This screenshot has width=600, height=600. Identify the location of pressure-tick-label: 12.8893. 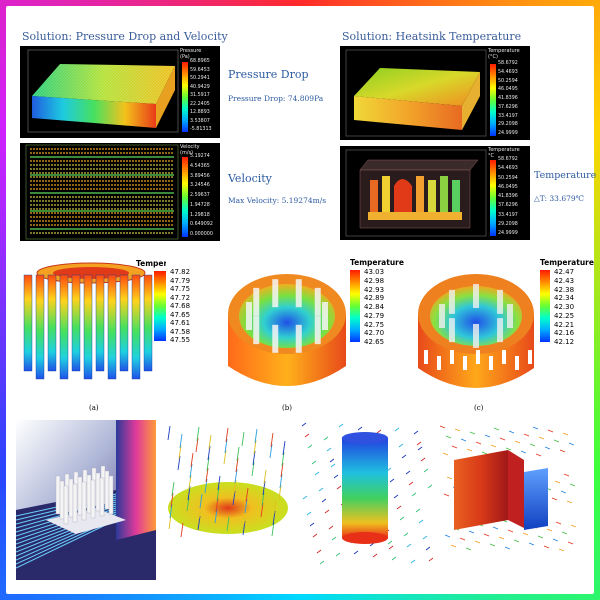
(200, 112).